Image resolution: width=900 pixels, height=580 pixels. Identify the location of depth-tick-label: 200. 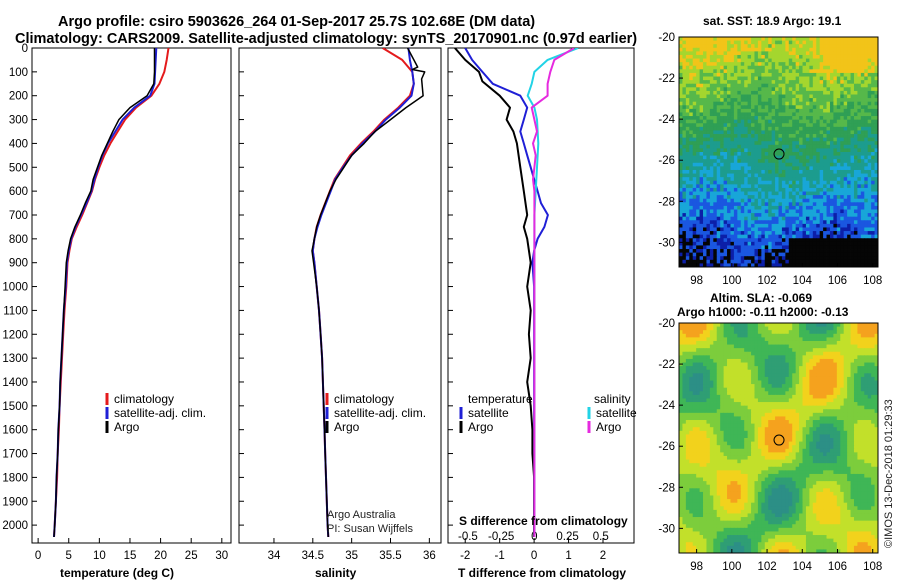
(18, 97).